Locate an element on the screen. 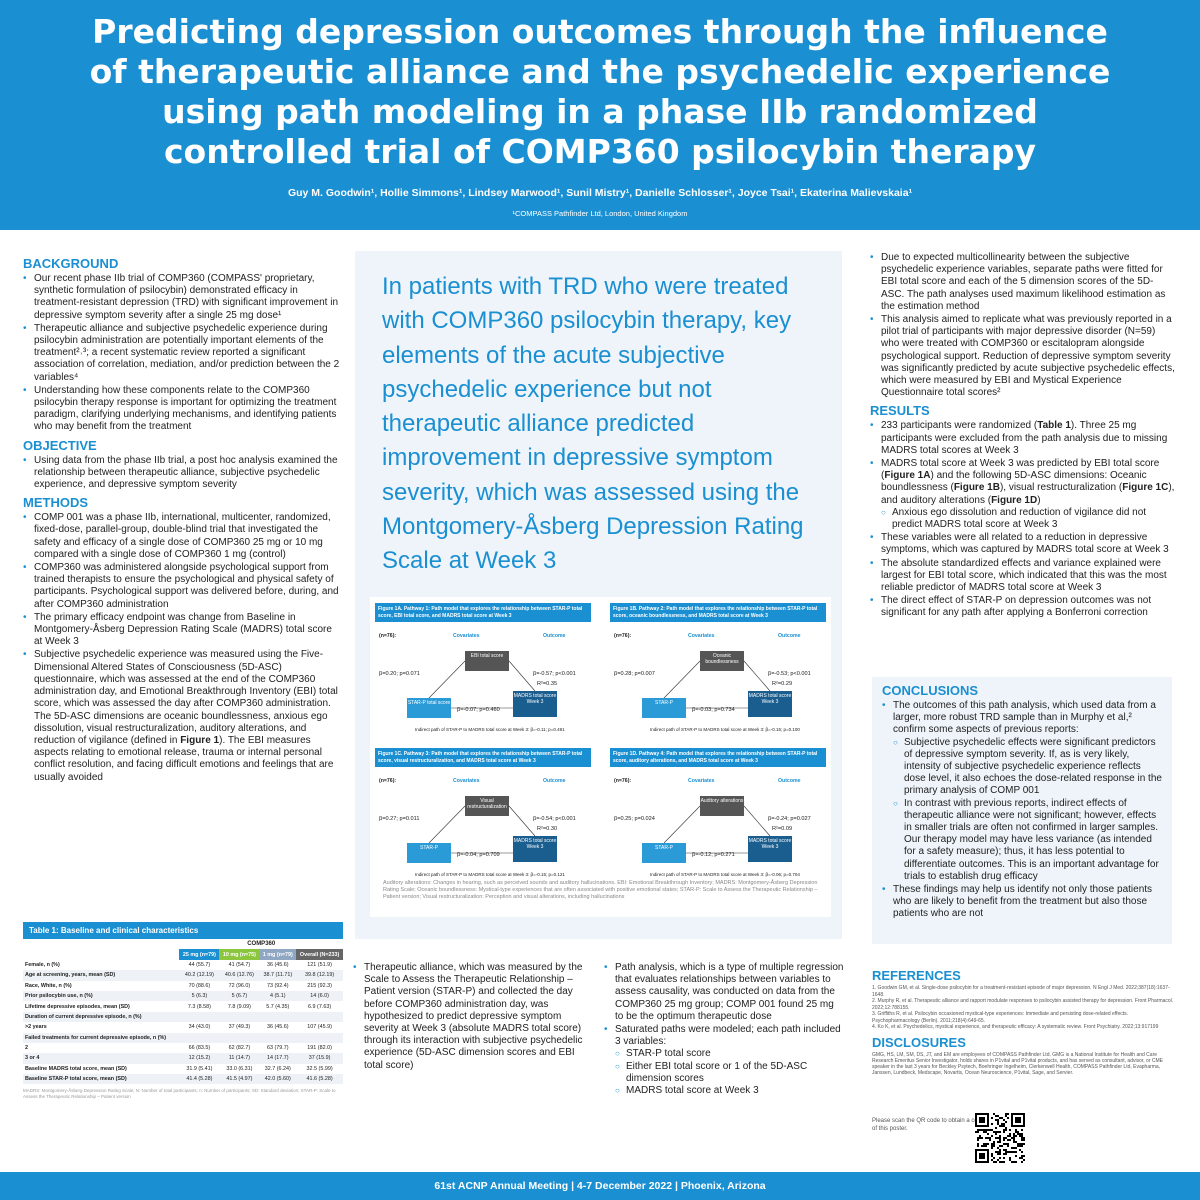 This screenshot has height=1200, width=1200. table-cell: 41.4 (5.28) is located at coordinates (199, 1079).